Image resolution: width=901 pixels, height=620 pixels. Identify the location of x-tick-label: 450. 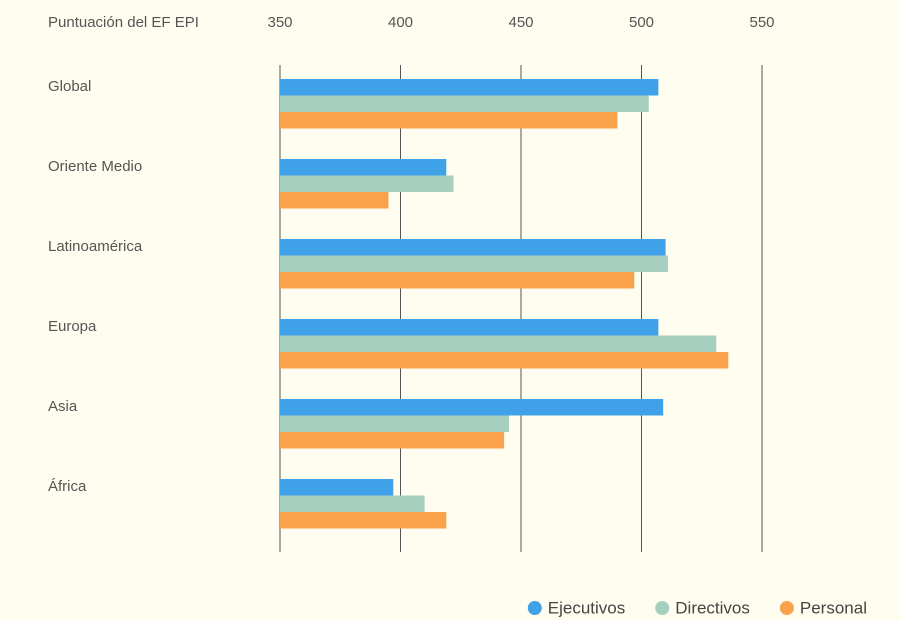
(520, 22).